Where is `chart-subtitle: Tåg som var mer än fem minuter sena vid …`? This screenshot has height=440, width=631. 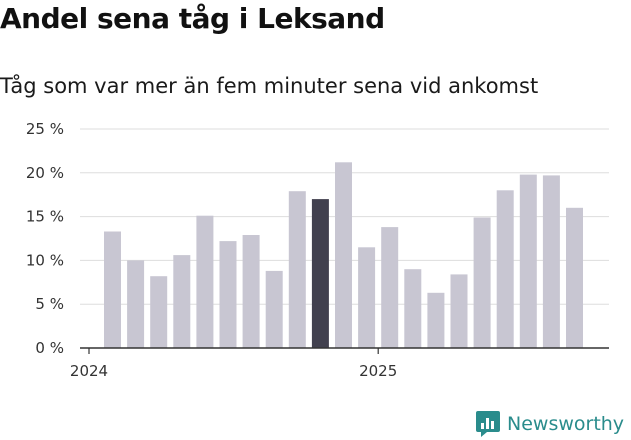 chart-subtitle: Tåg som var mer än fem minuter sena vid … is located at coordinates (269, 86).